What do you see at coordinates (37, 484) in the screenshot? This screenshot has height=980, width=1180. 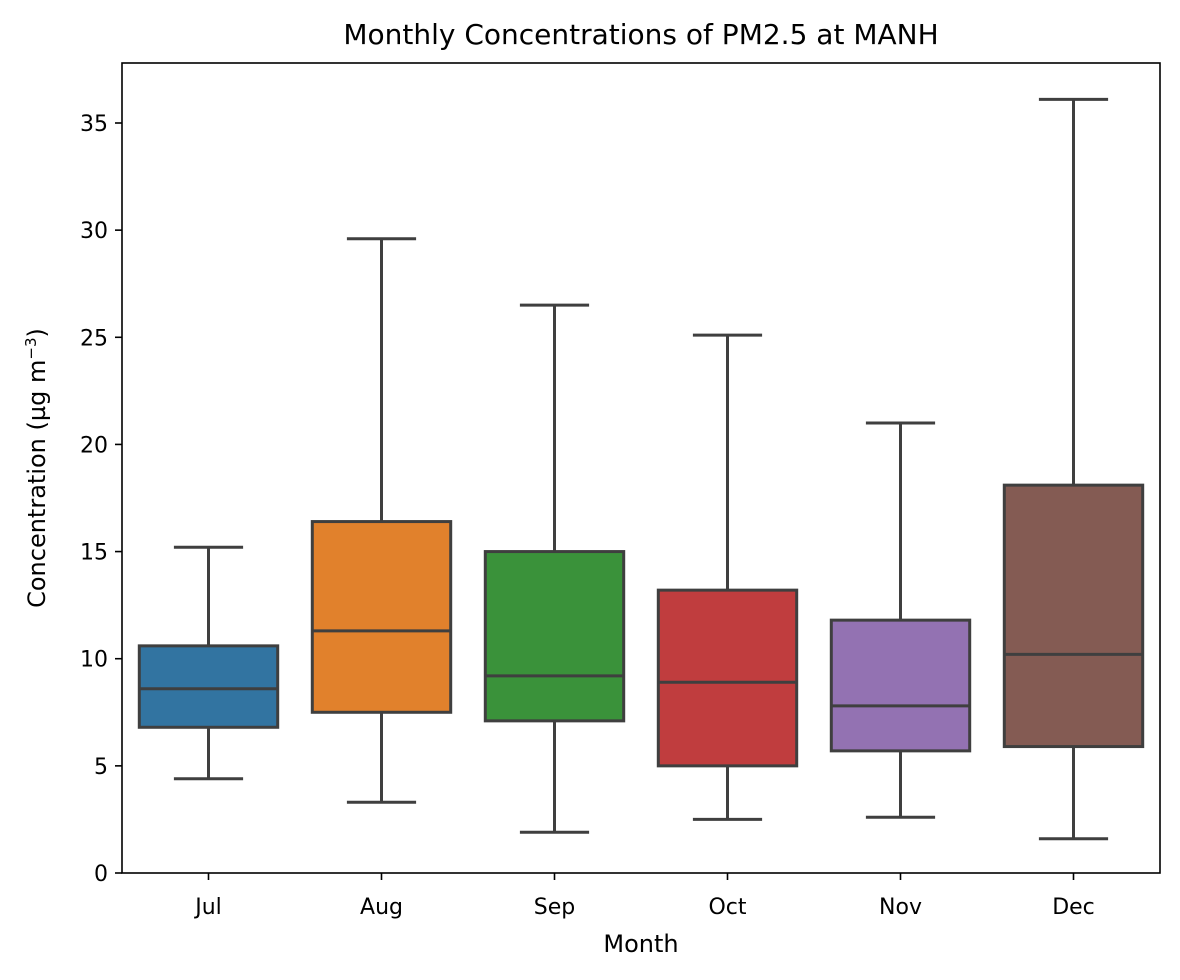 I see `y-axis-label-main: Concentration (µg m` at bounding box center [37, 484].